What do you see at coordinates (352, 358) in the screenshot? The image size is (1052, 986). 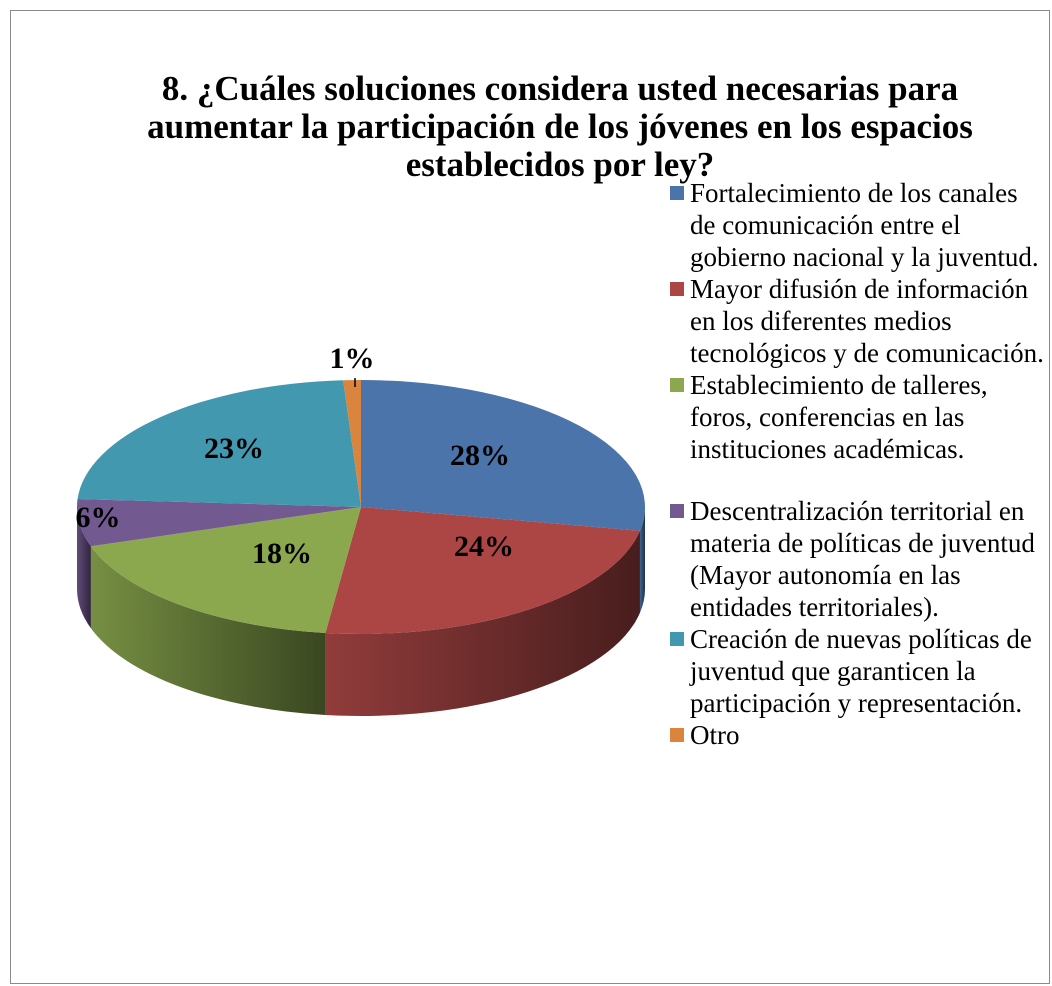 I see `data-label-5: 1%` at bounding box center [352, 358].